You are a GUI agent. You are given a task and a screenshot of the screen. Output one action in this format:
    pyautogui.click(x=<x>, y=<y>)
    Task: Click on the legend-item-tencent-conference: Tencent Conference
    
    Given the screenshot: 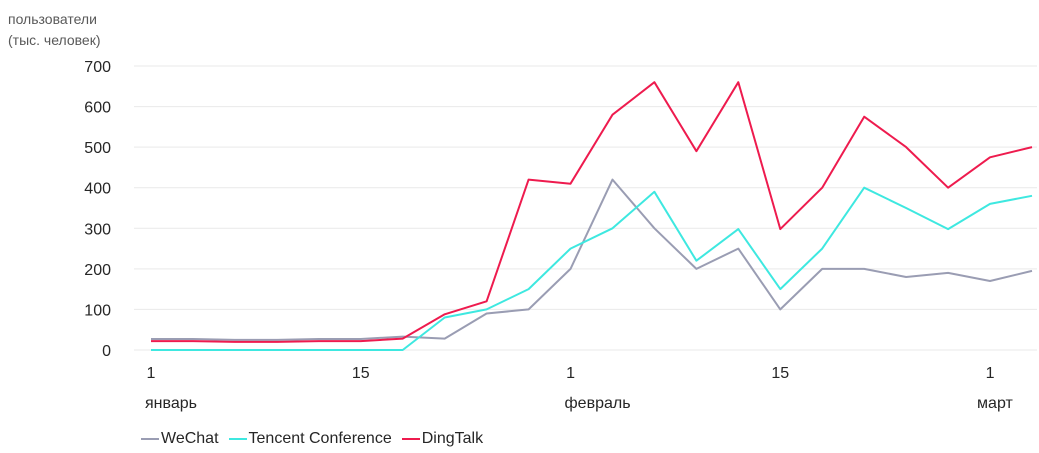 What is the action you would take?
    pyautogui.click(x=310, y=439)
    